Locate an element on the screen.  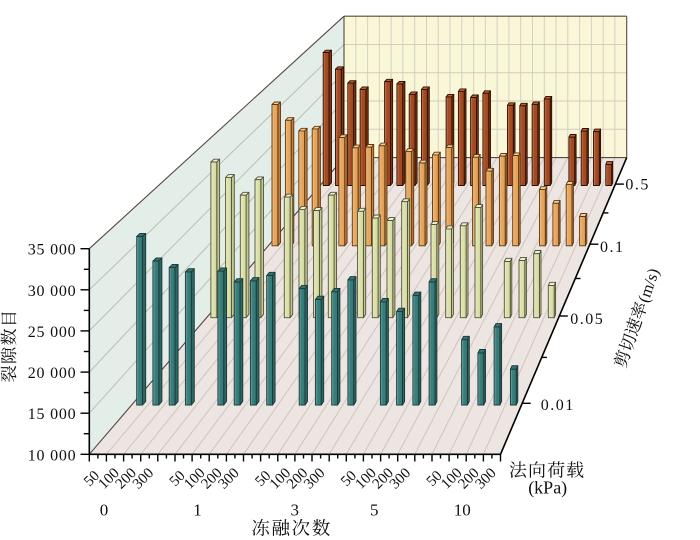
svg-text: 10 is located at coordinates (462, 510).